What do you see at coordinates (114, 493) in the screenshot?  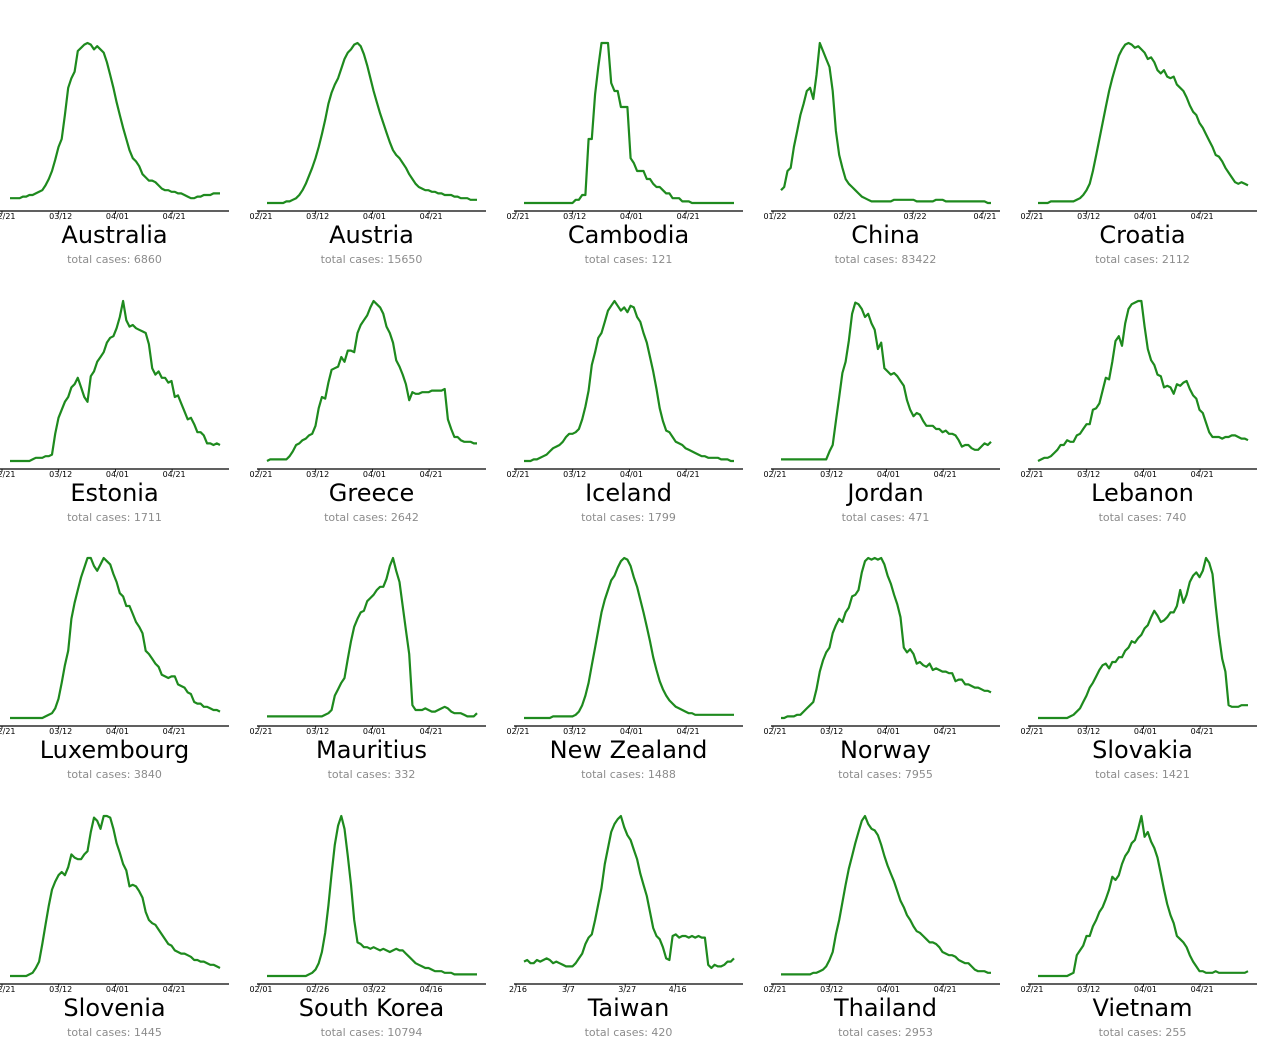 I see `country-name: Estonia` at bounding box center [114, 493].